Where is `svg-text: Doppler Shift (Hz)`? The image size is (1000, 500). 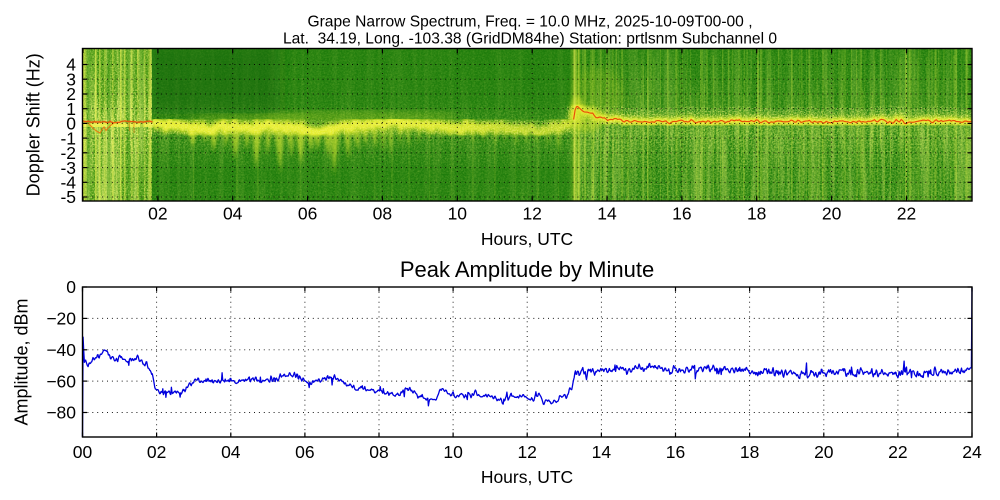 svg-text: Doppler Shift (Hz) is located at coordinates (34, 124).